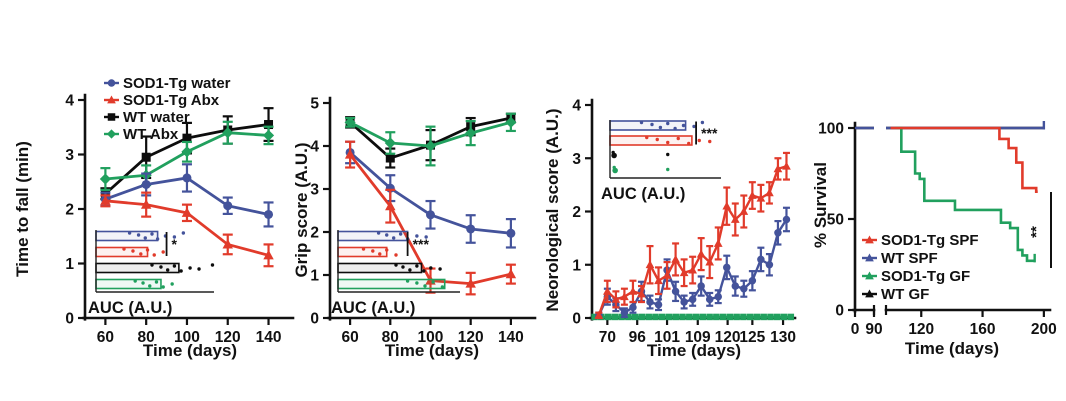 The height and width of the screenshot is (401, 1066). I want to click on legend-label: SOD1-Tg water, so click(177, 83).